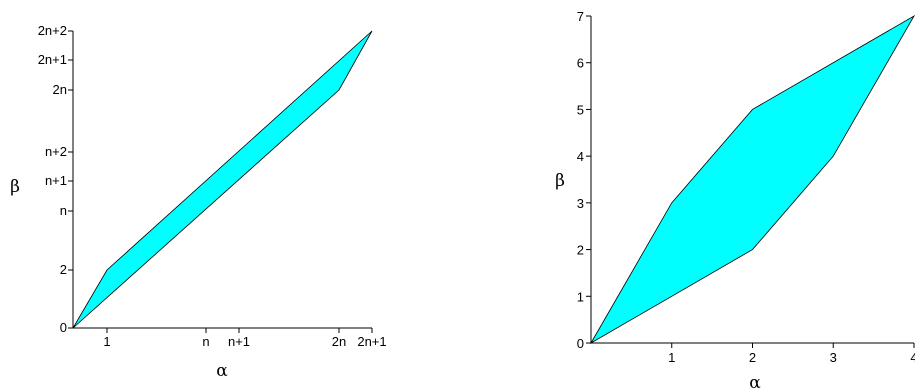 The image size is (915, 392). What do you see at coordinates (580, 156) in the screenshot?
I see `y-tick-label: 4` at bounding box center [580, 156].